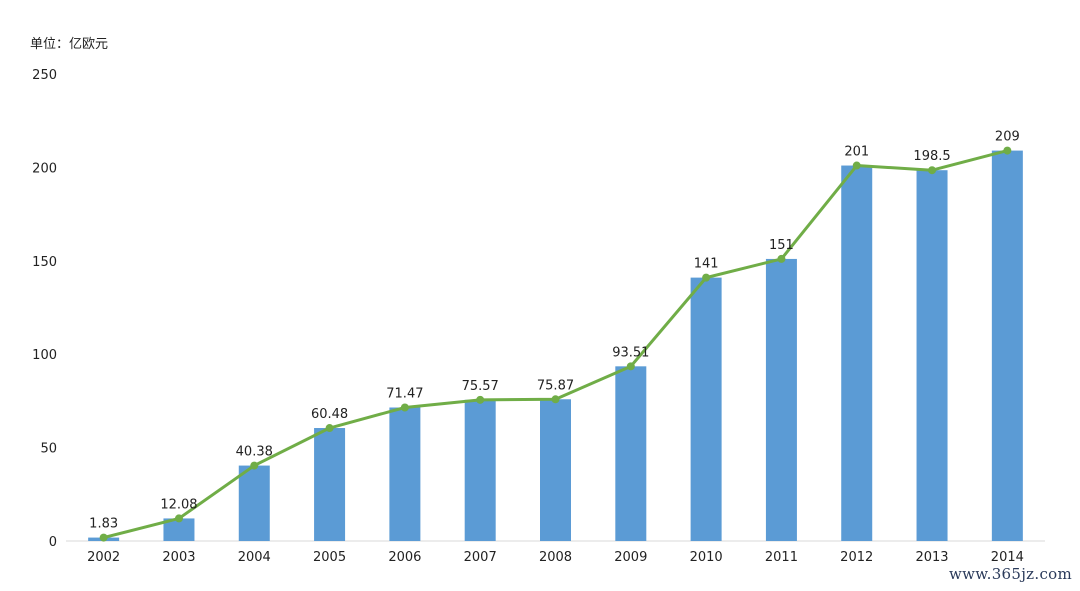 The image size is (1080, 591). Describe the element at coordinates (931, 156) in the screenshot. I see `data-label: 198.5` at that location.